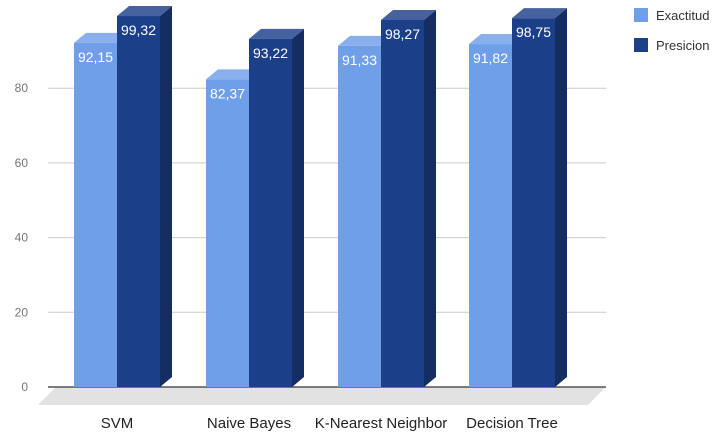  What do you see at coordinates (95, 57) in the screenshot?
I see `data-label: 92,15` at bounding box center [95, 57].